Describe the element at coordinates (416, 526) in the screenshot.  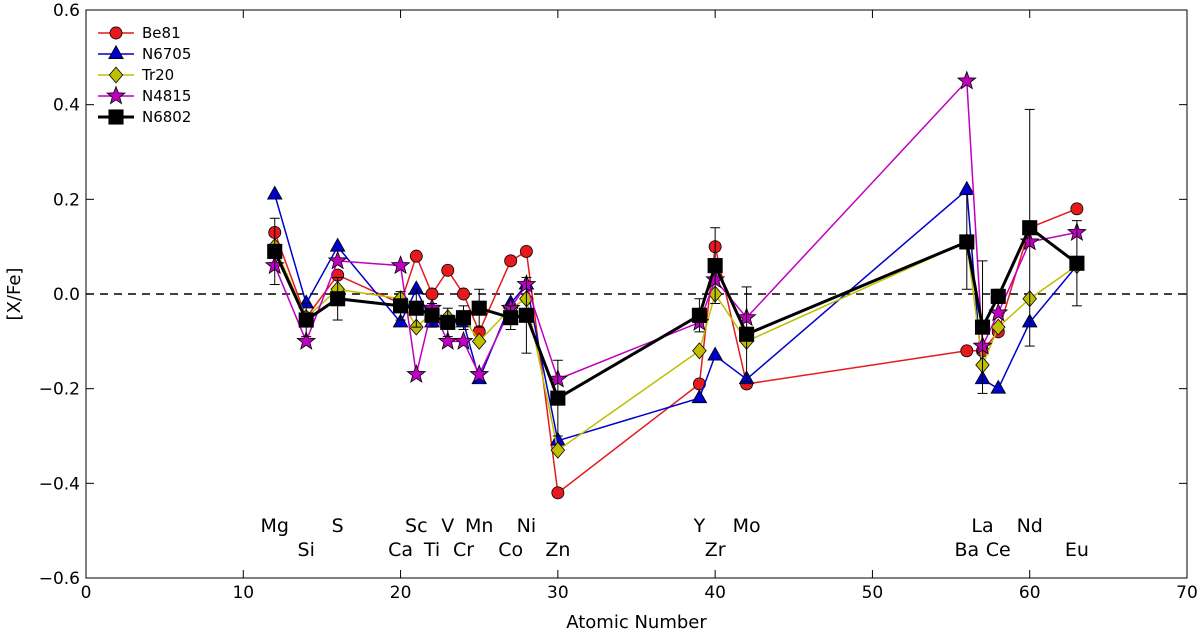
I see `element-label-sc: Sc` at that location.